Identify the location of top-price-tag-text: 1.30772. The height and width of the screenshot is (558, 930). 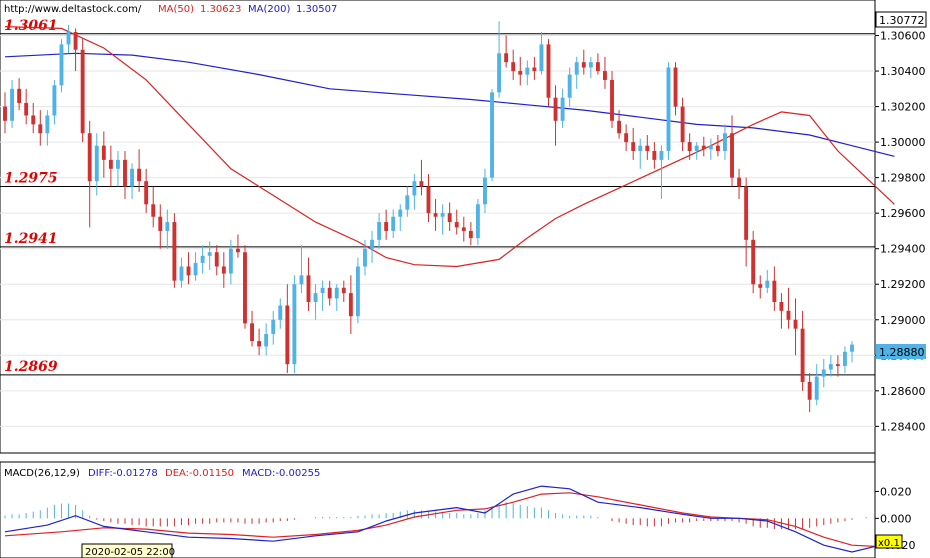
(902, 20).